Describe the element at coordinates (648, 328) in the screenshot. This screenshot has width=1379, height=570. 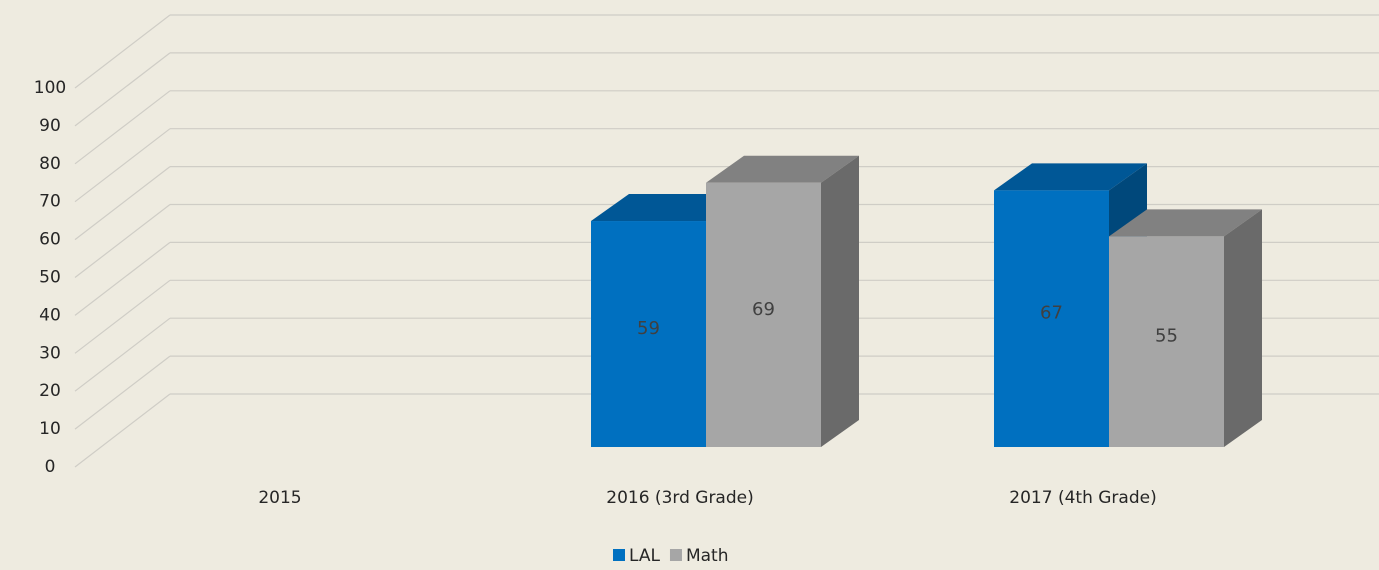
I see `data-label: 59` at that location.